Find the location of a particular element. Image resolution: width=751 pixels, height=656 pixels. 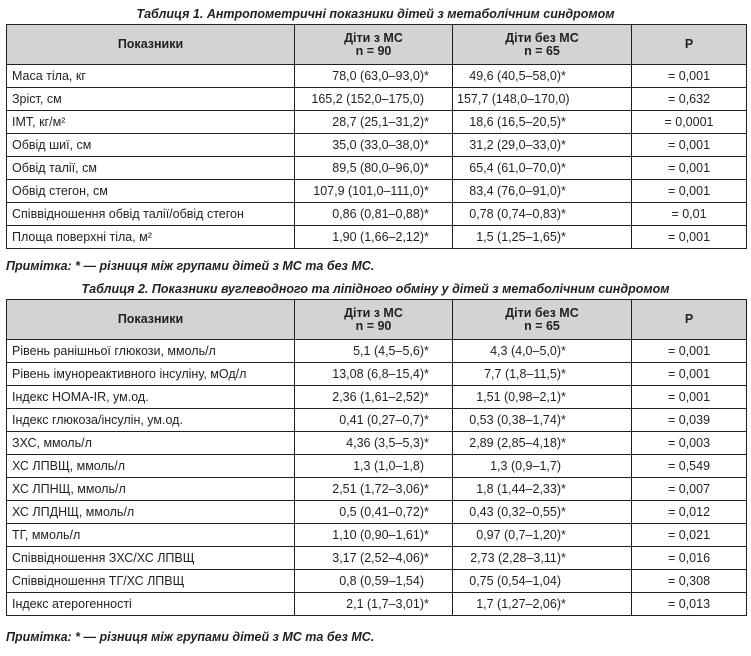

ms-value: 78,0 (63,0–93,0) is located at coordinates (378, 76).